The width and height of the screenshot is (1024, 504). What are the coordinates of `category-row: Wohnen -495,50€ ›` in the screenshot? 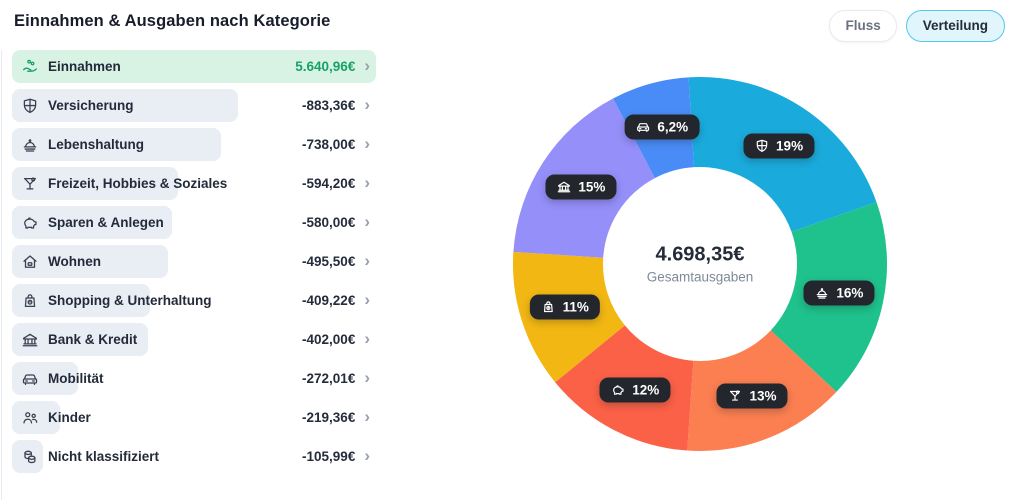 It's located at (194, 261).